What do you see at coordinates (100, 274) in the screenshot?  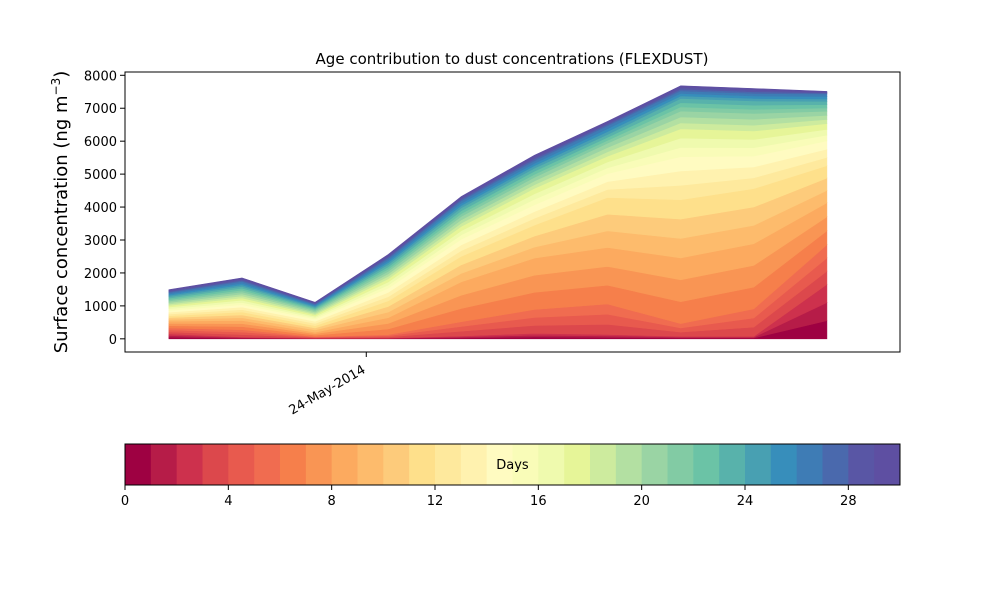 I see `y-tick-label: 2000` at bounding box center [100, 274].